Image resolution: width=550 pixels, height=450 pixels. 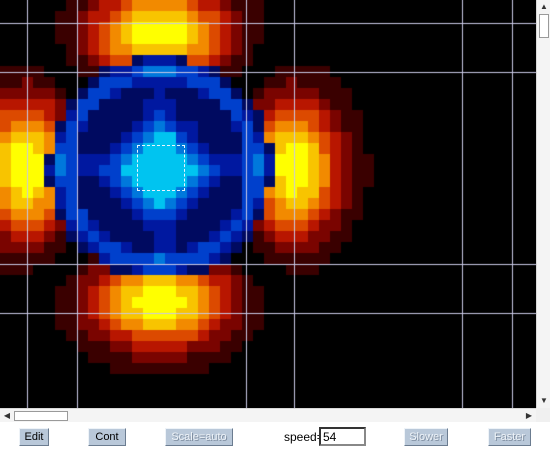 I want to click on scroll-down-arrow-icon: ▼, so click(x=544, y=400).